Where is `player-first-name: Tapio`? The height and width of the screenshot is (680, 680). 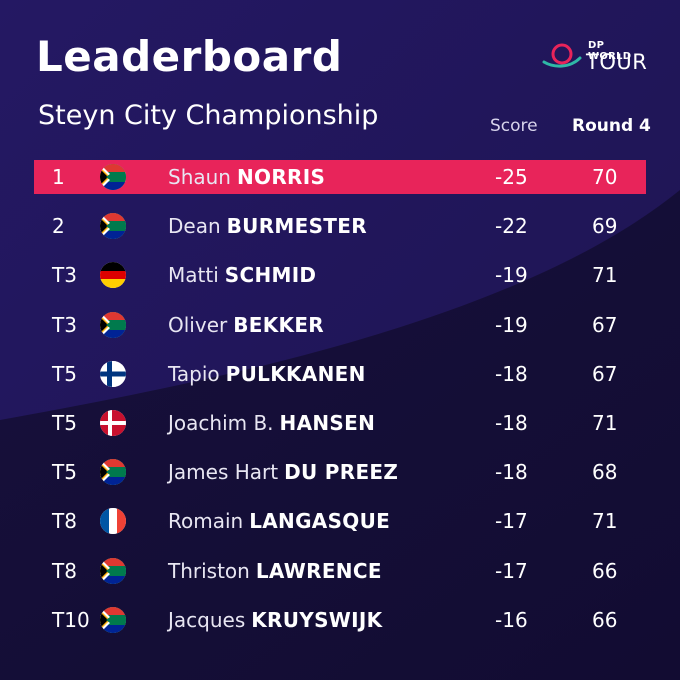
player-first-name: Tapio is located at coordinates (194, 373).